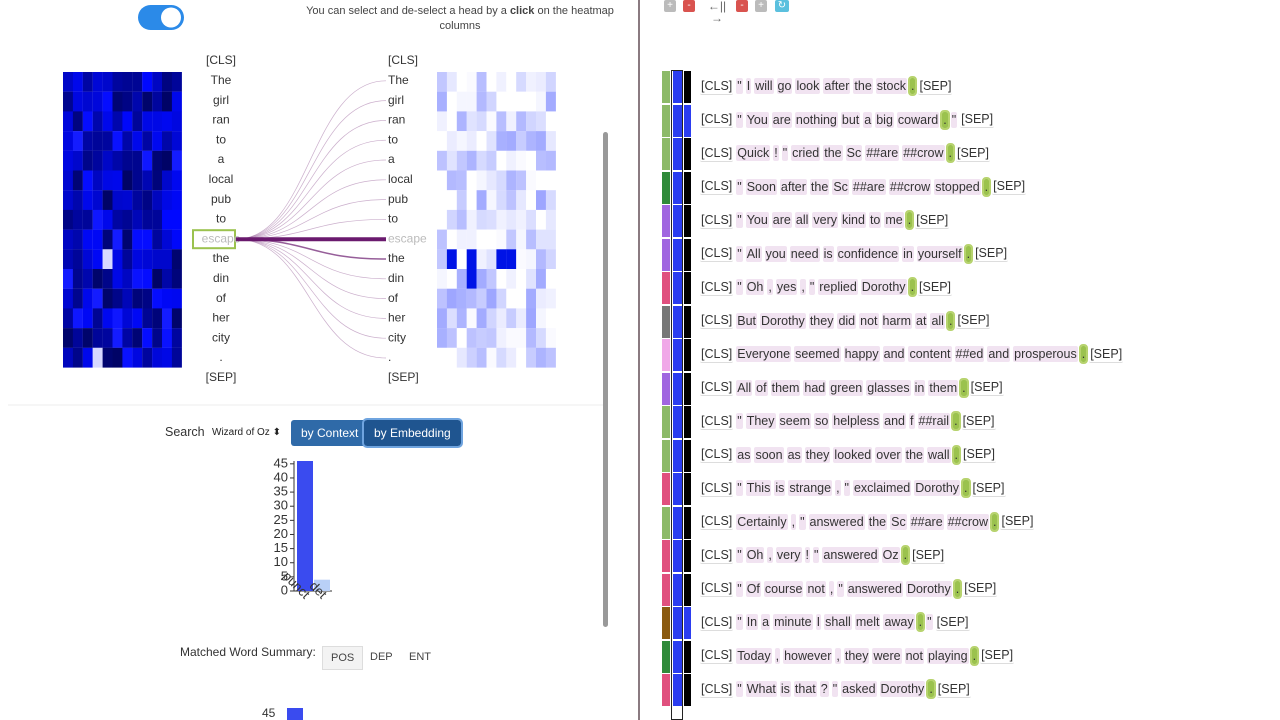  I want to click on sentence: [CLS] " What is that? " asked Dorothy. [SEP], so click(835, 689).